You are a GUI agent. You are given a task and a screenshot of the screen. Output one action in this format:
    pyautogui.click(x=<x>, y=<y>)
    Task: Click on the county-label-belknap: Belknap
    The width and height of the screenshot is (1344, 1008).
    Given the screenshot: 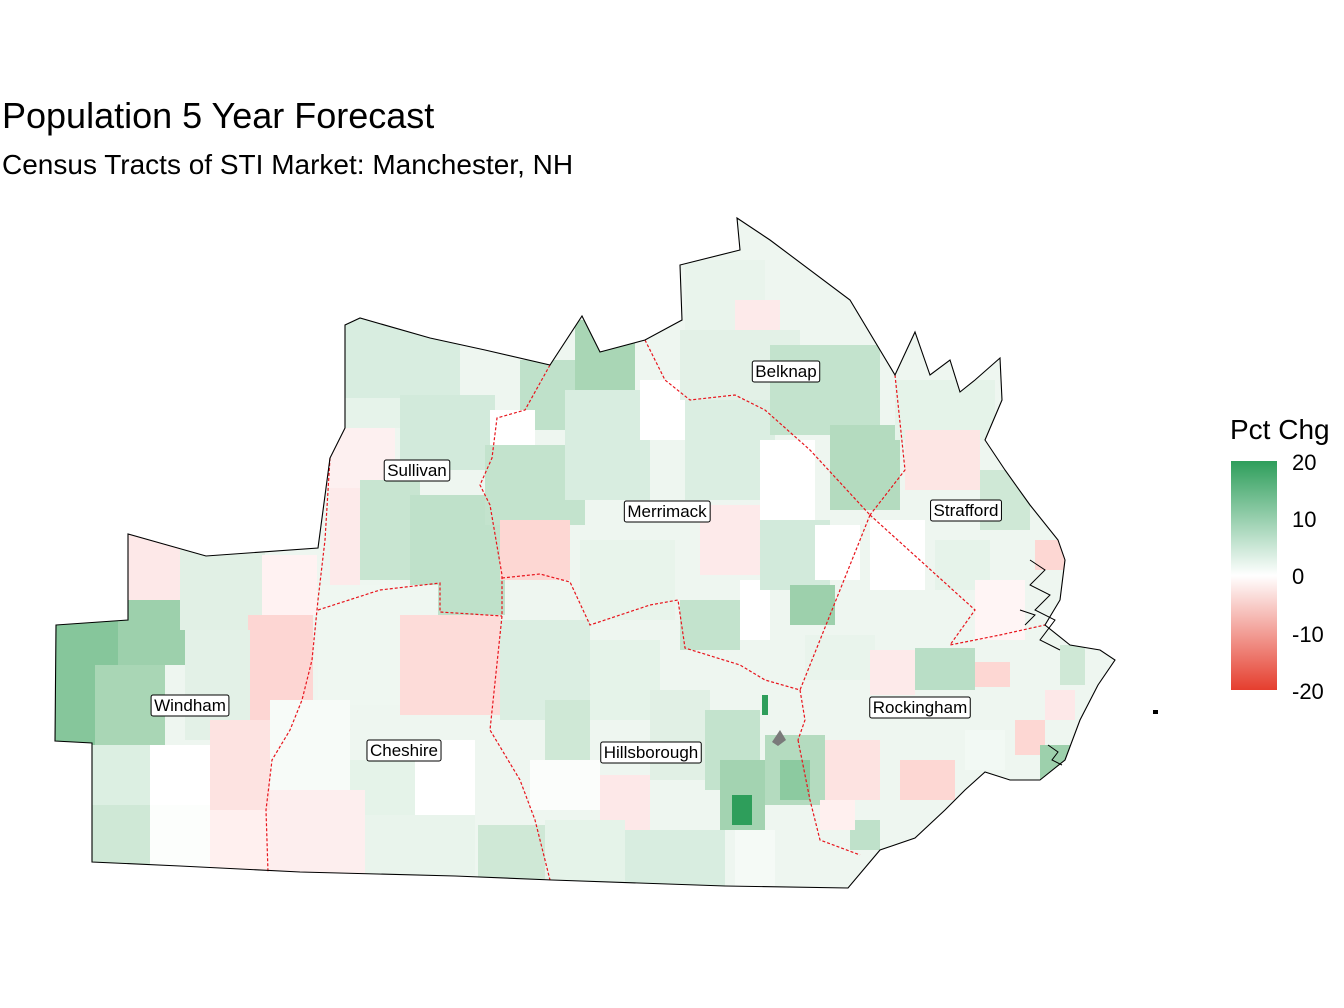 What is the action you would take?
    pyautogui.click(x=786, y=371)
    